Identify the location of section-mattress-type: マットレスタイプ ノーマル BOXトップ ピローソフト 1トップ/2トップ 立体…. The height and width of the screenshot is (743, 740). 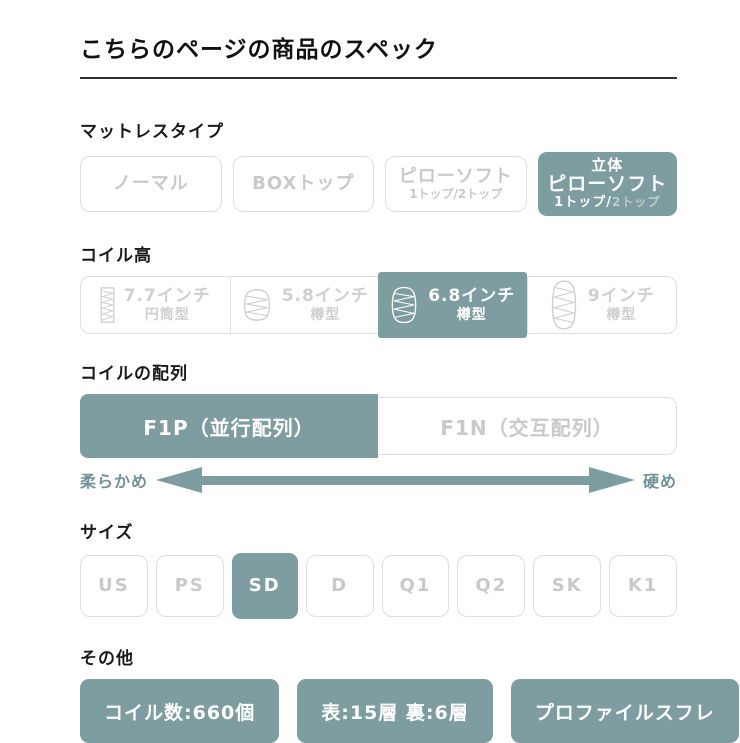
(378, 166).